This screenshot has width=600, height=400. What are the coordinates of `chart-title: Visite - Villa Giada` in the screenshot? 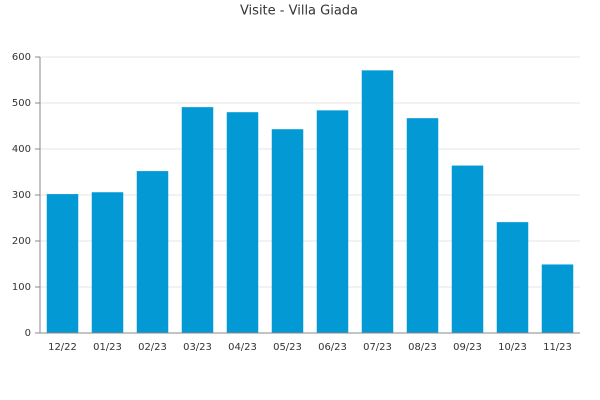 It's located at (299, 11).